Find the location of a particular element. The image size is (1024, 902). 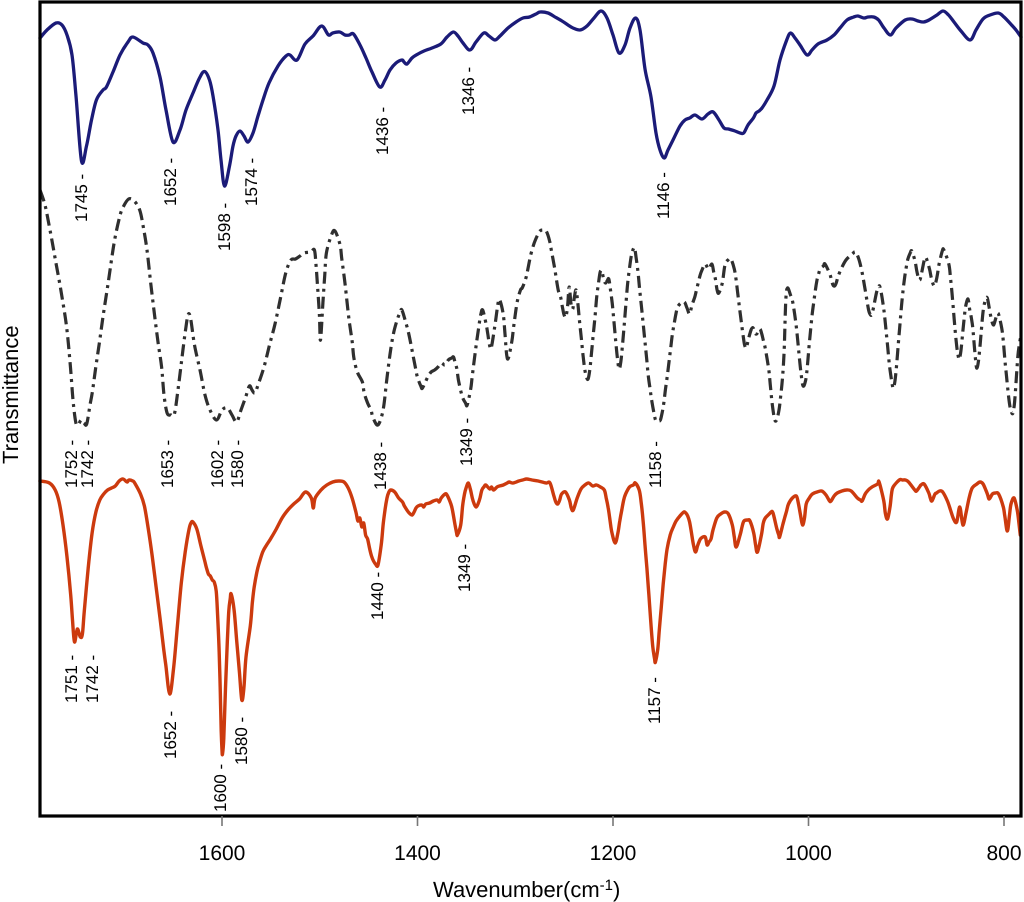

svg-text: 1200 is located at coordinates (613, 853).